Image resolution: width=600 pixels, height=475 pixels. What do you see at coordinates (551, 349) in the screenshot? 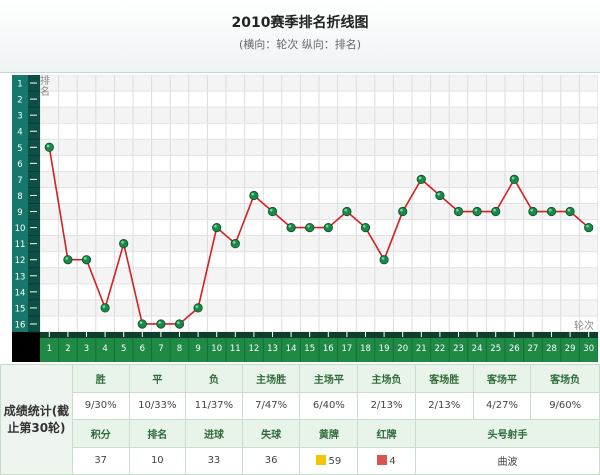
I see `x-tick-label: 28` at bounding box center [551, 349].